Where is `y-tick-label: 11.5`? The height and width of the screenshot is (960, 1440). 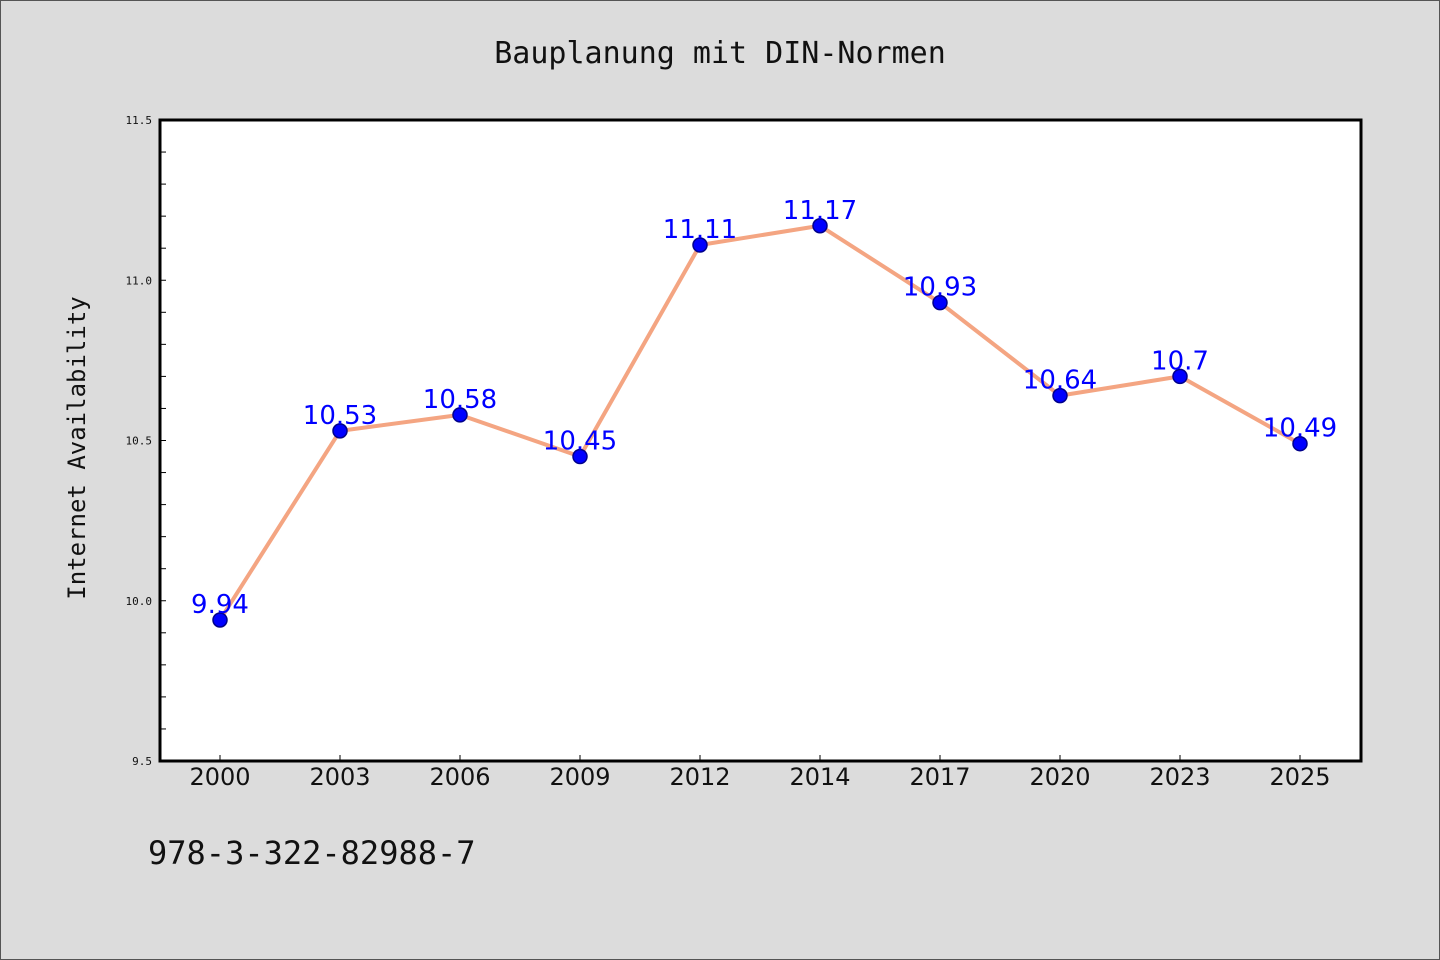
y-tick-label: 11.5 is located at coordinates (139, 120).